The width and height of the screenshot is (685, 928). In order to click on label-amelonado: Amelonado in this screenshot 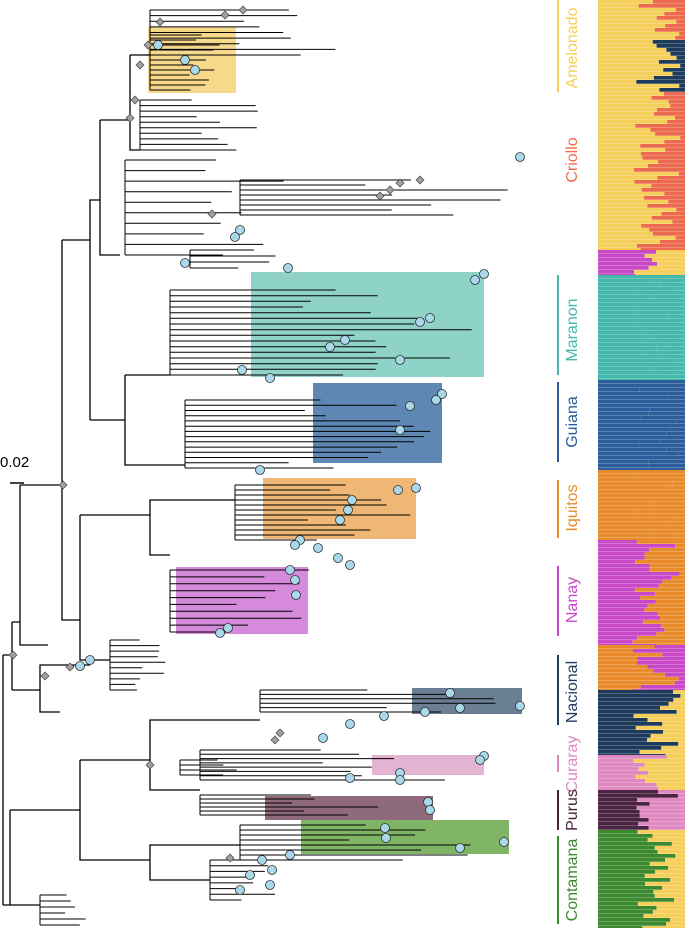, I will do `click(572, 47)`.